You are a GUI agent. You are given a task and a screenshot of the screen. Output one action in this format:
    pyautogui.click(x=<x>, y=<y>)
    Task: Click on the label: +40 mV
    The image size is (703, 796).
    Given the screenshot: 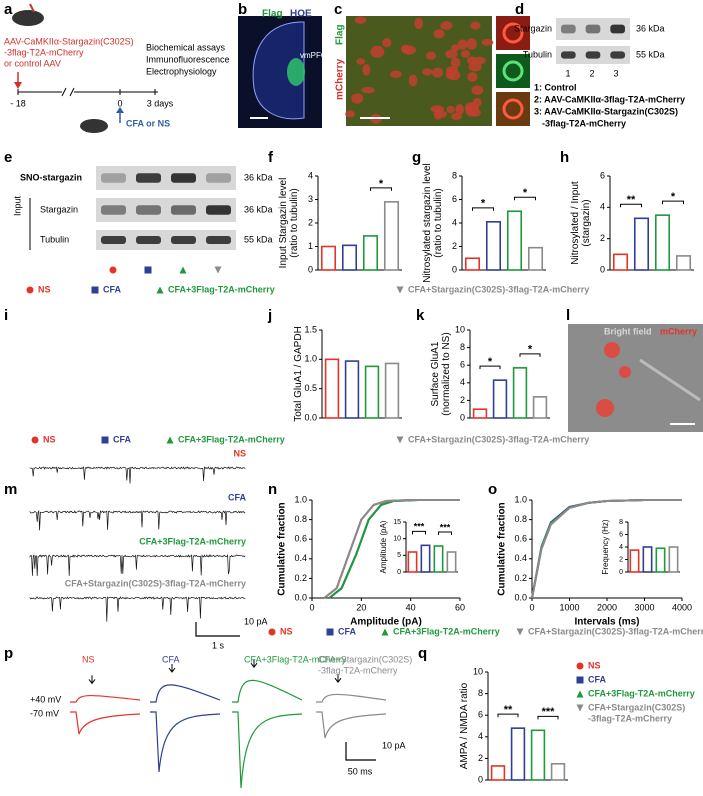 What is the action you would take?
    pyautogui.click(x=45, y=699)
    